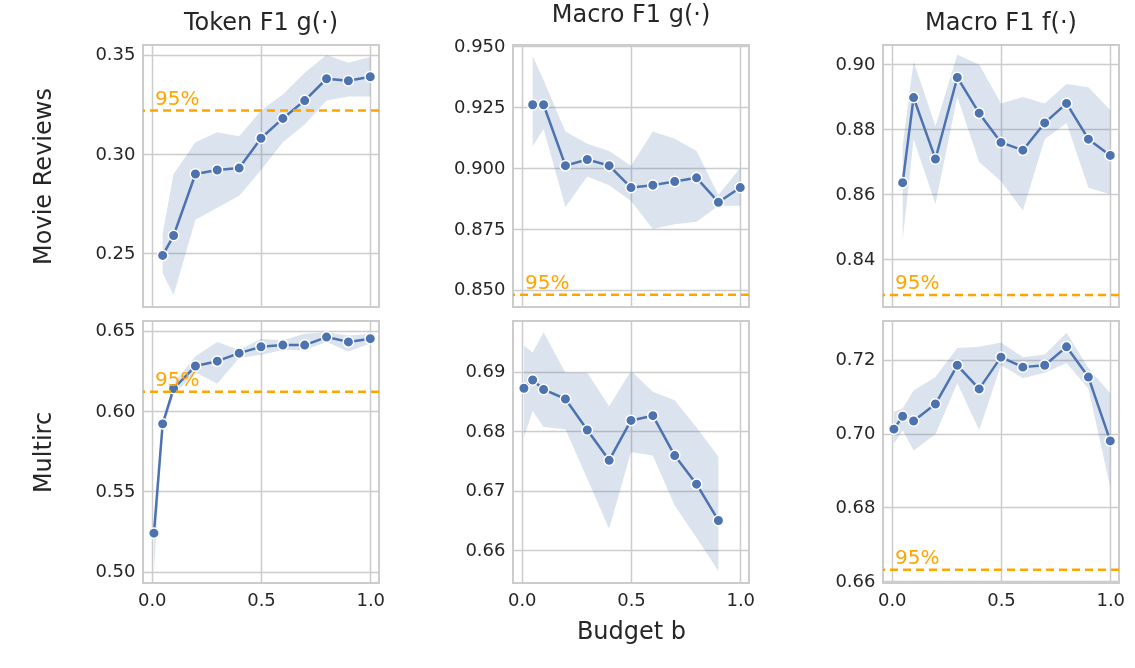 Image resolution: width=1135 pixels, height=668 pixels. What do you see at coordinates (115, 410) in the screenshot?
I see `y-tick-label: 0.60` at bounding box center [115, 410].